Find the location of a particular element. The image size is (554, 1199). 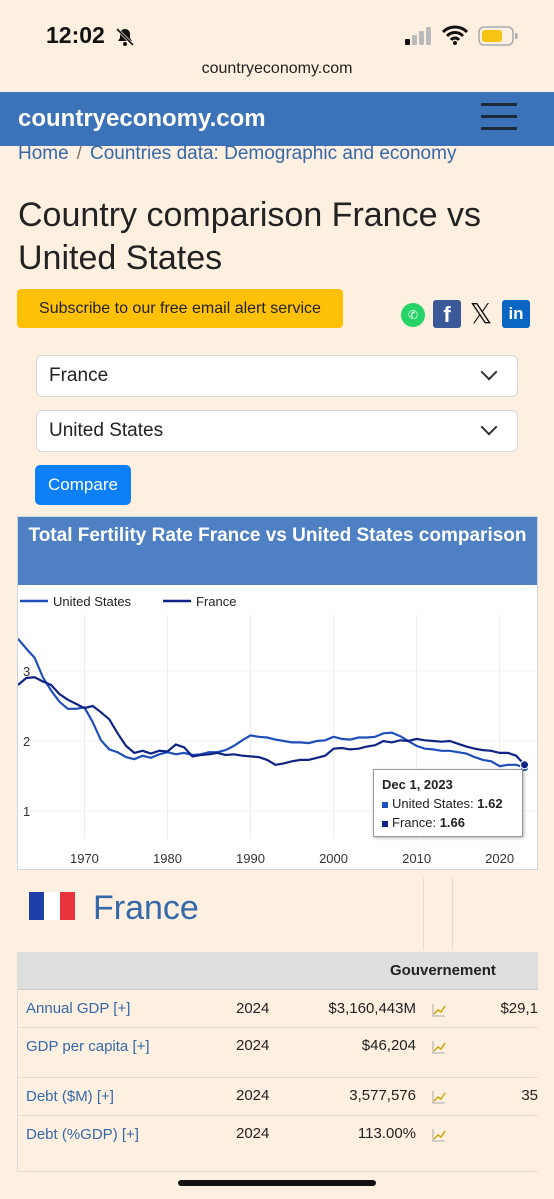

compare-button: Compare is located at coordinates (83, 485).